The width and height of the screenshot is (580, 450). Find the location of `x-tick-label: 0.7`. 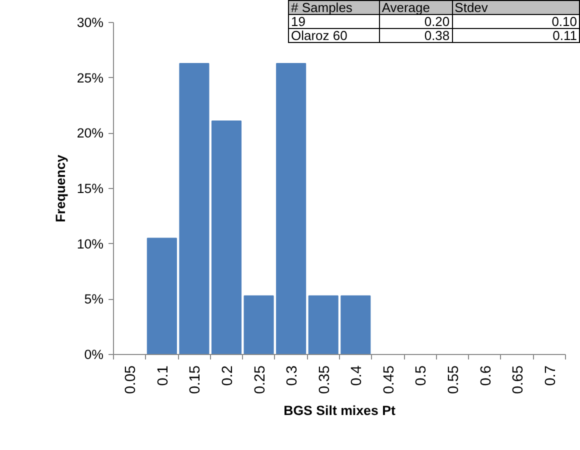

x-tick-label: 0.7 is located at coordinates (550, 376).